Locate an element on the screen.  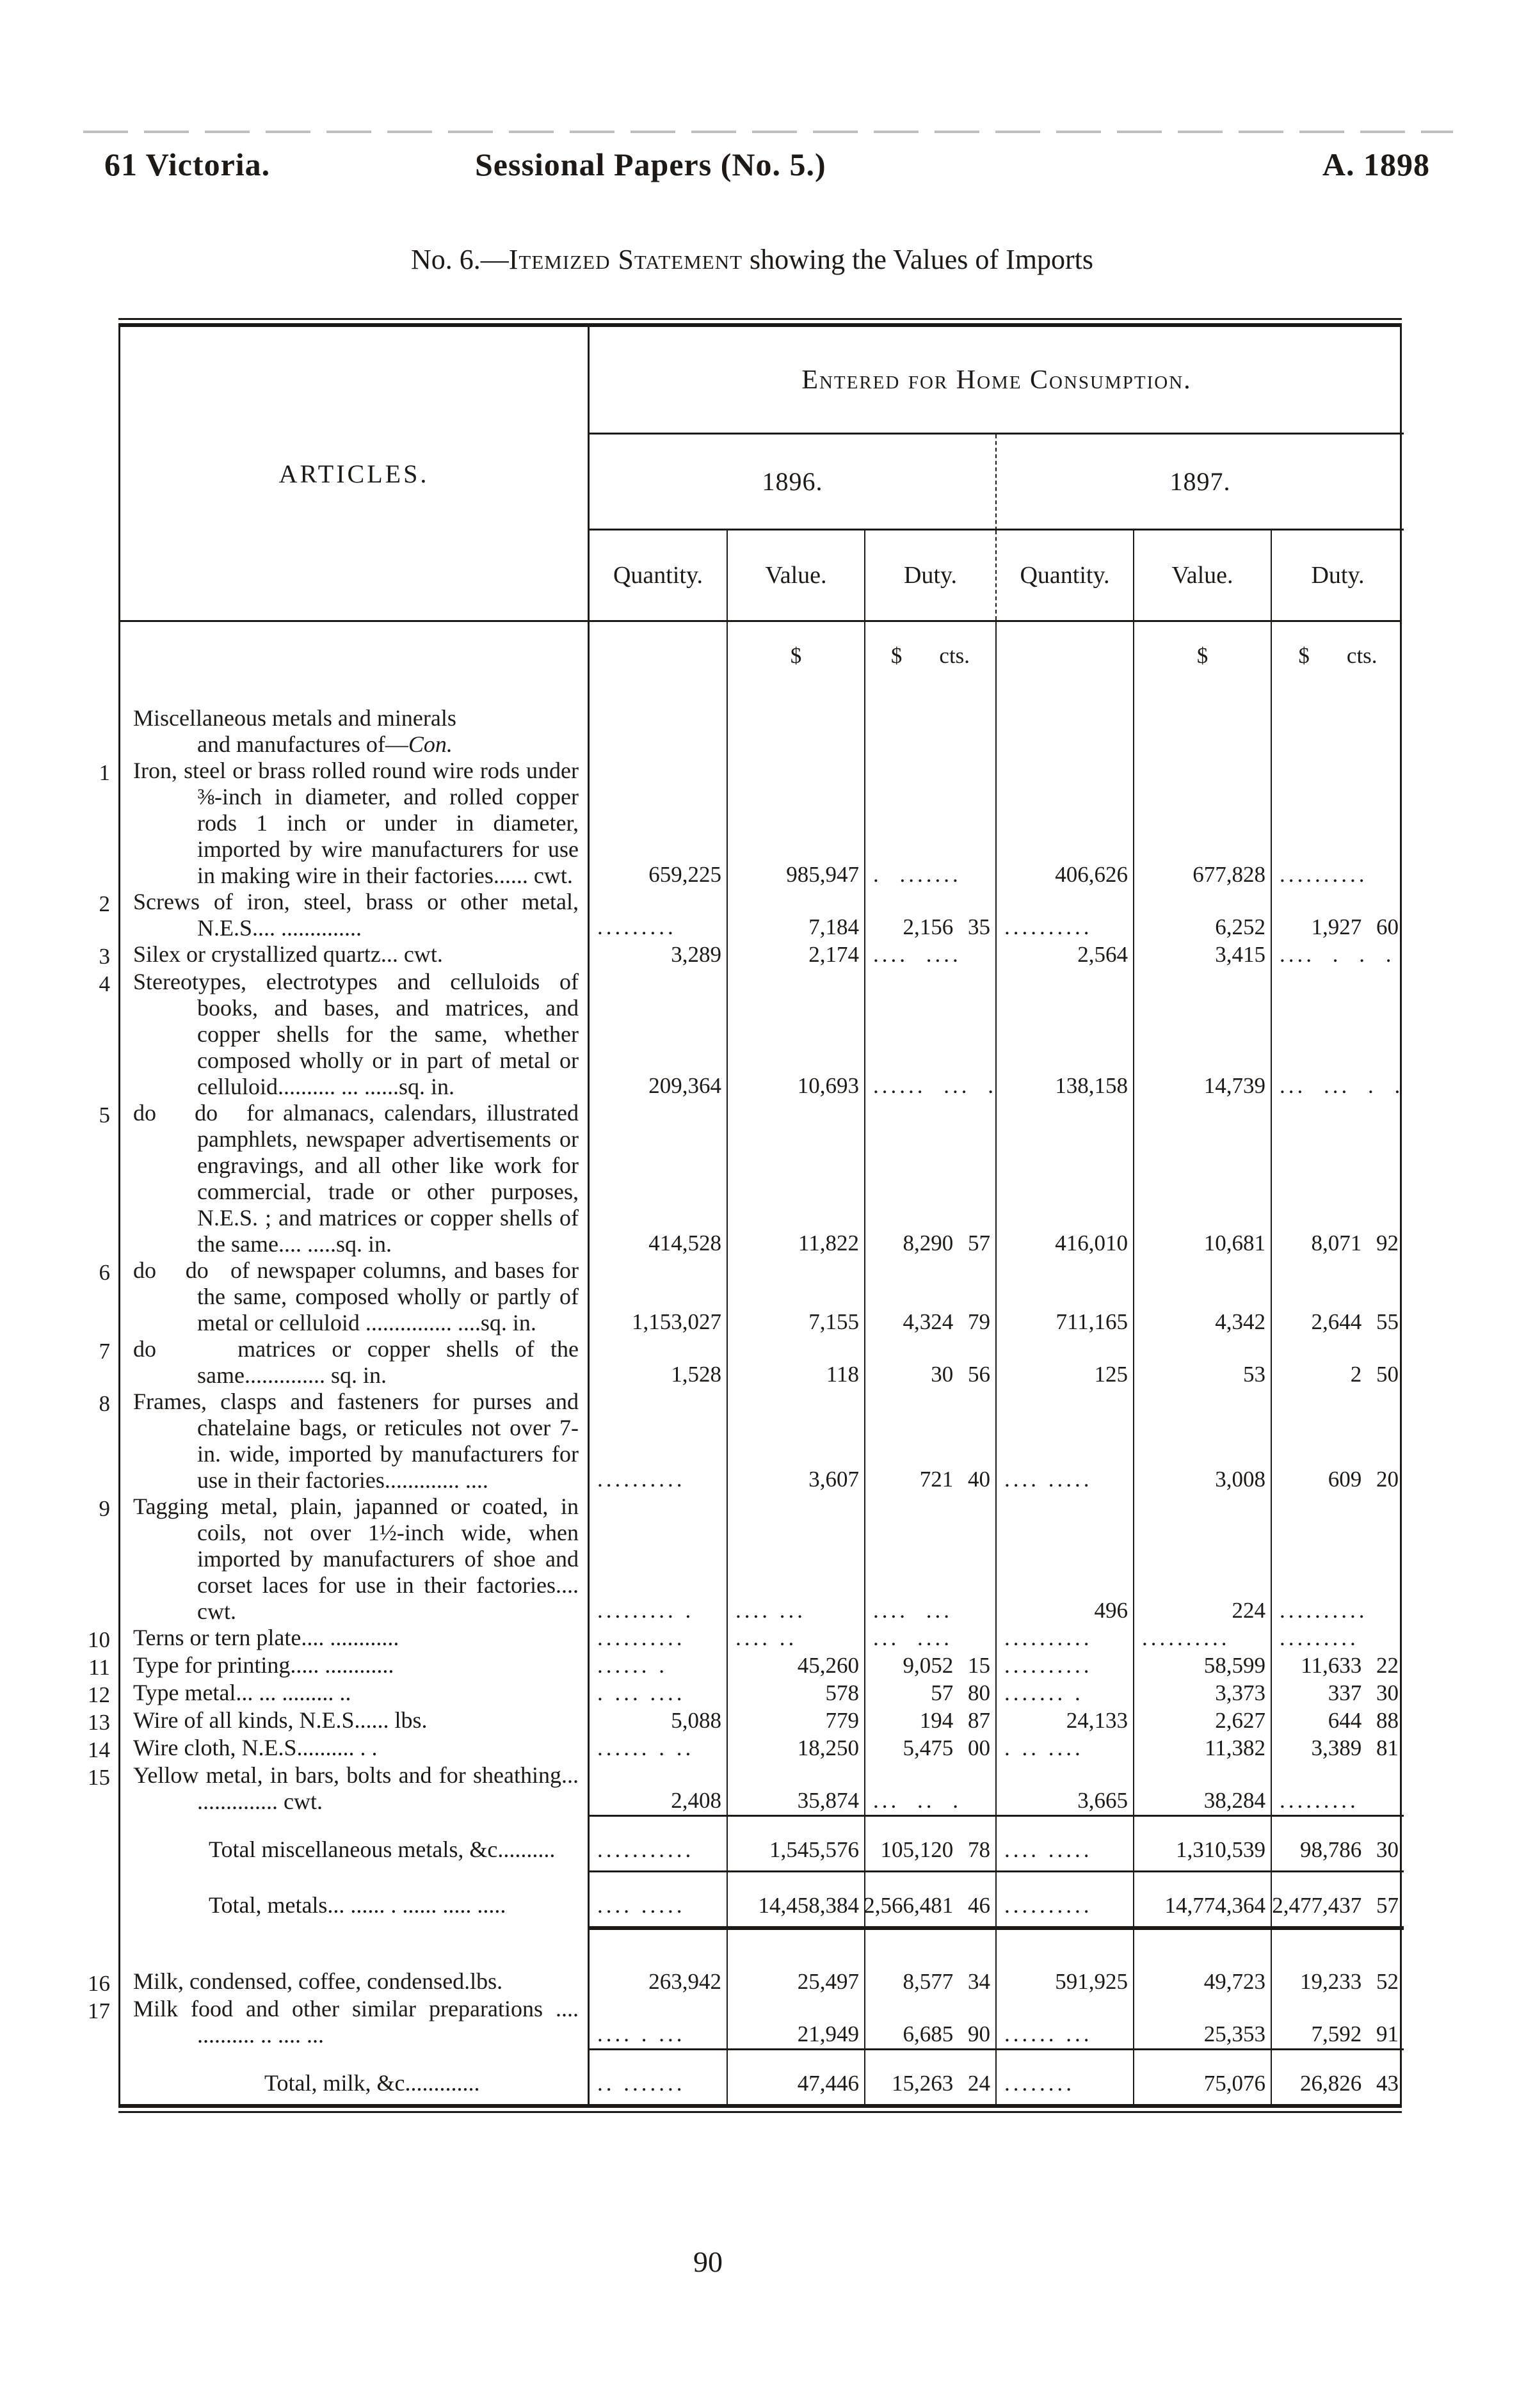
item-number: 5 is located at coordinates (105, 1115).